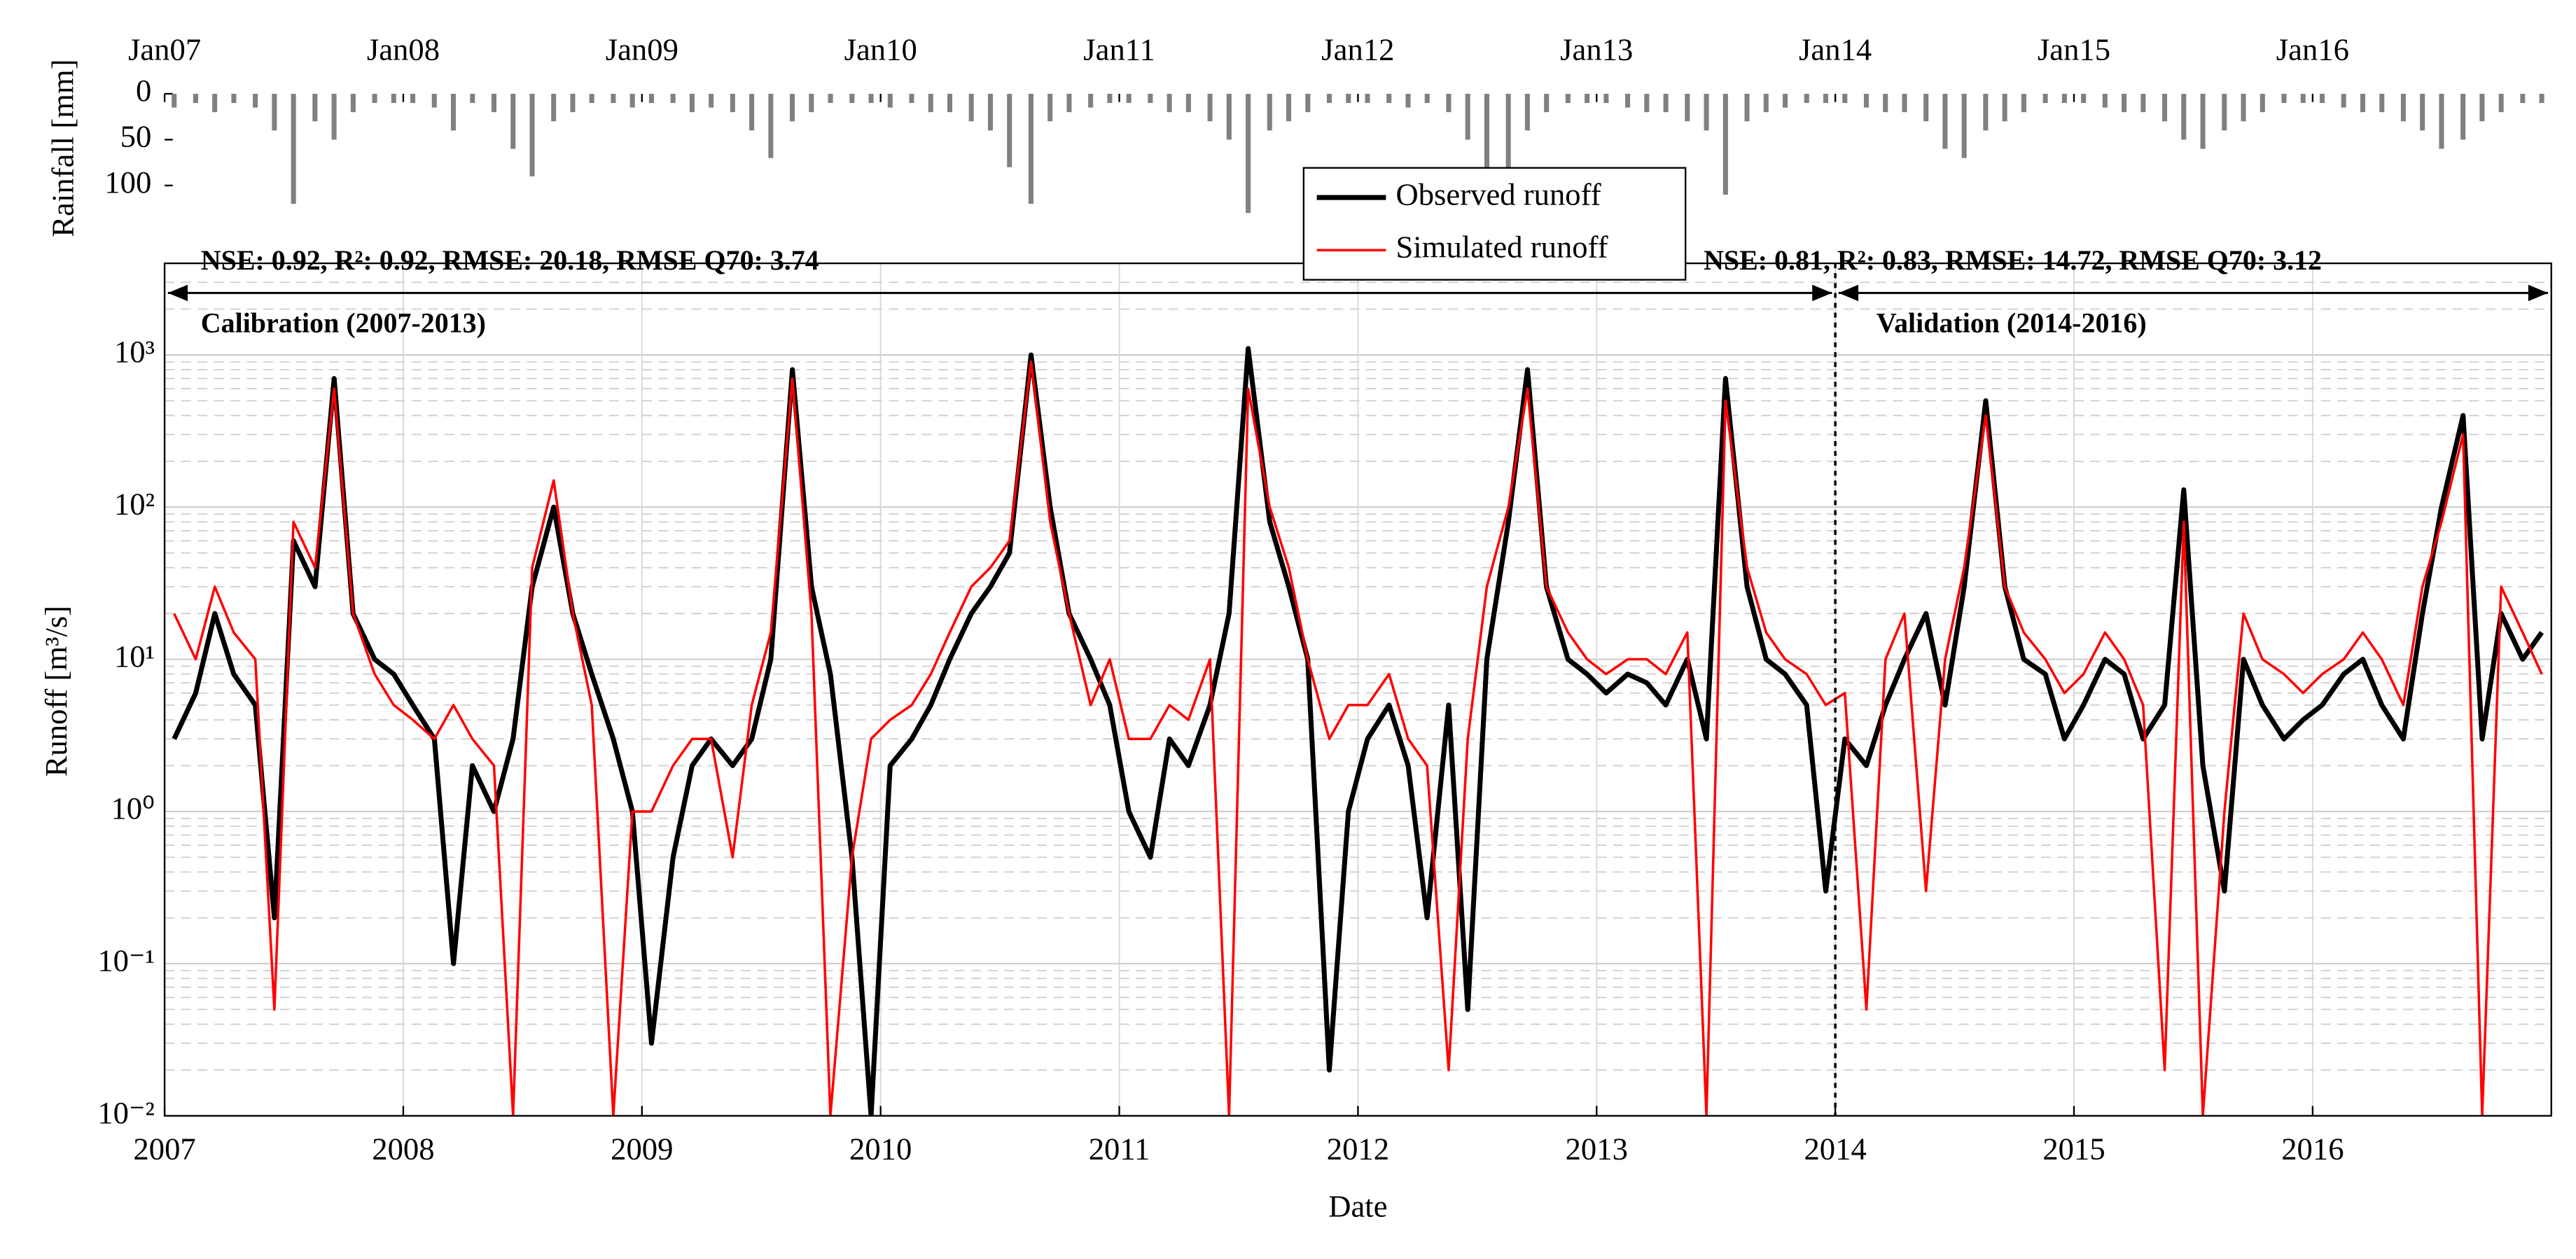  What do you see at coordinates (403, 50) in the screenshot?
I see `top-x-tick-label: Jan08` at bounding box center [403, 50].